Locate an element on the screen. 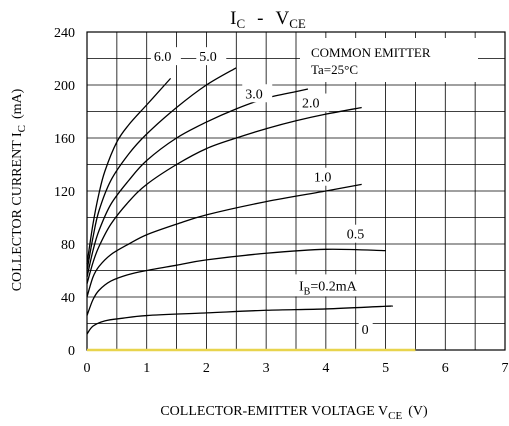 Image resolution: width=509 pixels, height=426 pixels. y-axis-label: COLLECTOR CURRENT IC(mA) is located at coordinates (19, 189).